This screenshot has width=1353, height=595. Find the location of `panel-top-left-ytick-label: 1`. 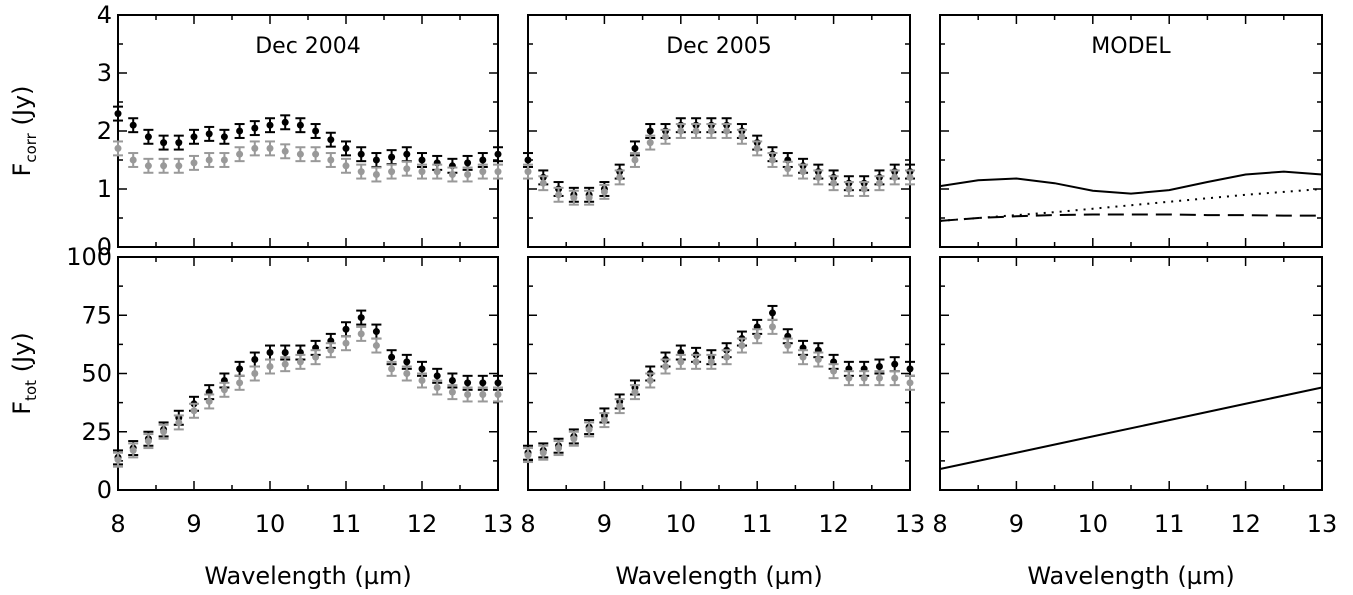

panel-top-left-ytick-label: 1 is located at coordinates (104, 189).